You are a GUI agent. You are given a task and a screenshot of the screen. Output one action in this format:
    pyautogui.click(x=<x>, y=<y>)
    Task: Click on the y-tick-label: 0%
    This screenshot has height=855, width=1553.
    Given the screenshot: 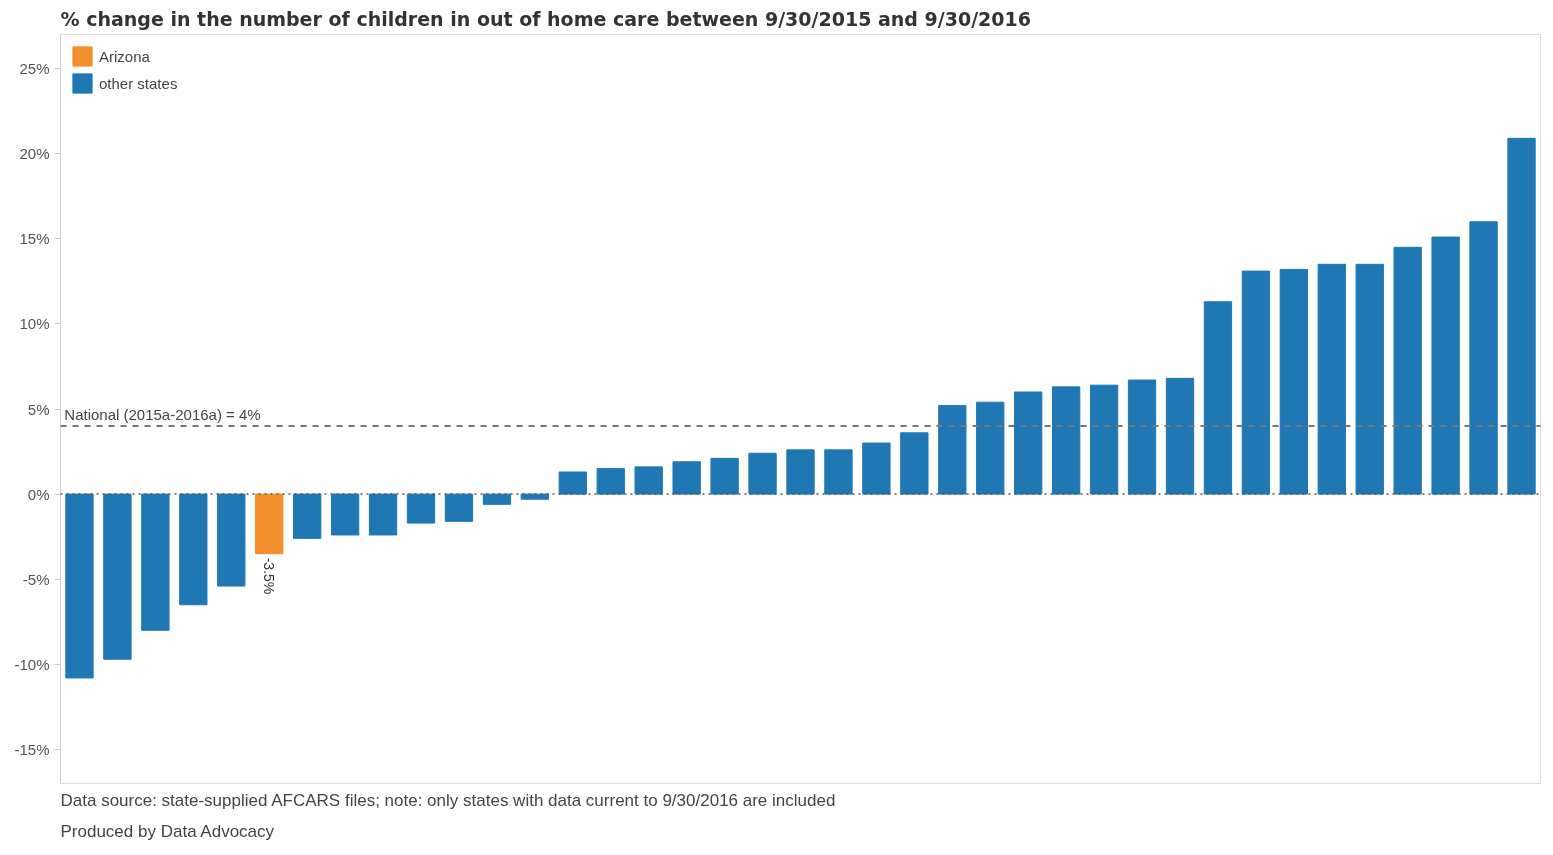 What is the action you would take?
    pyautogui.click(x=38, y=494)
    